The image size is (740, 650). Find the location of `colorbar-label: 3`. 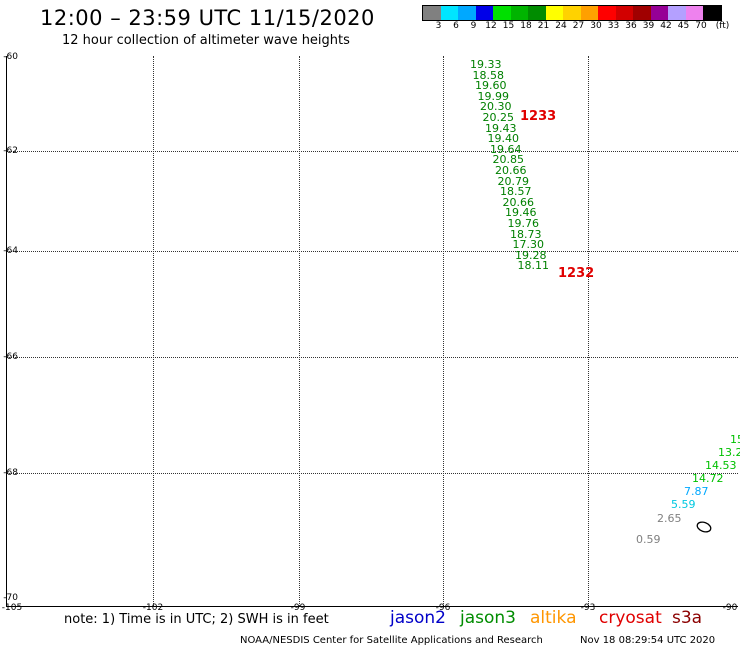

colorbar-label: 3 is located at coordinates (438, 26).